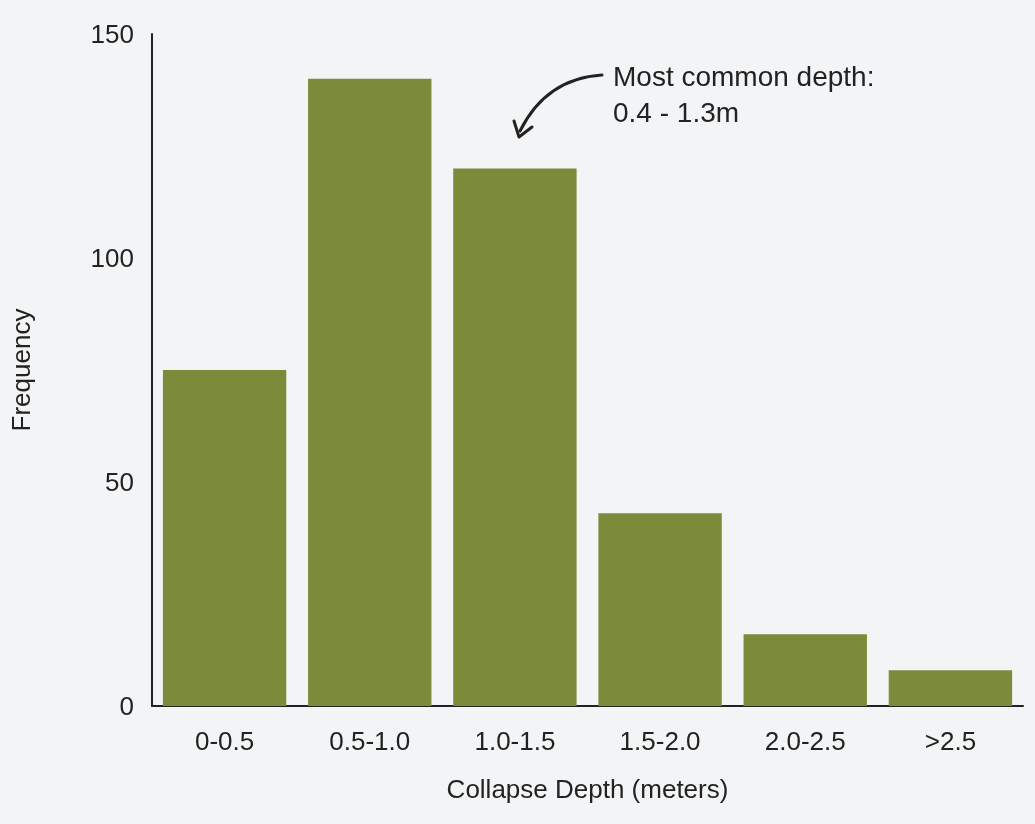  What do you see at coordinates (126, 706) in the screenshot?
I see `y-tick-label: 0` at bounding box center [126, 706].